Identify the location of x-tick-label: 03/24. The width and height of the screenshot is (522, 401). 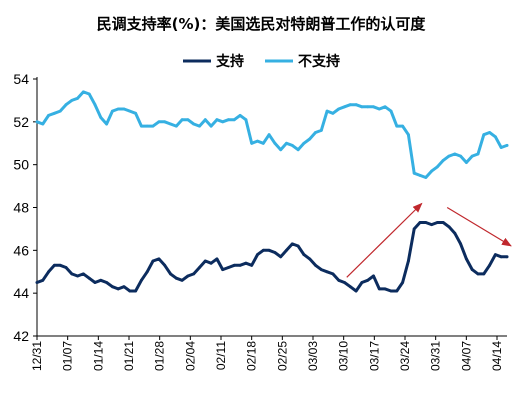
(405, 356).